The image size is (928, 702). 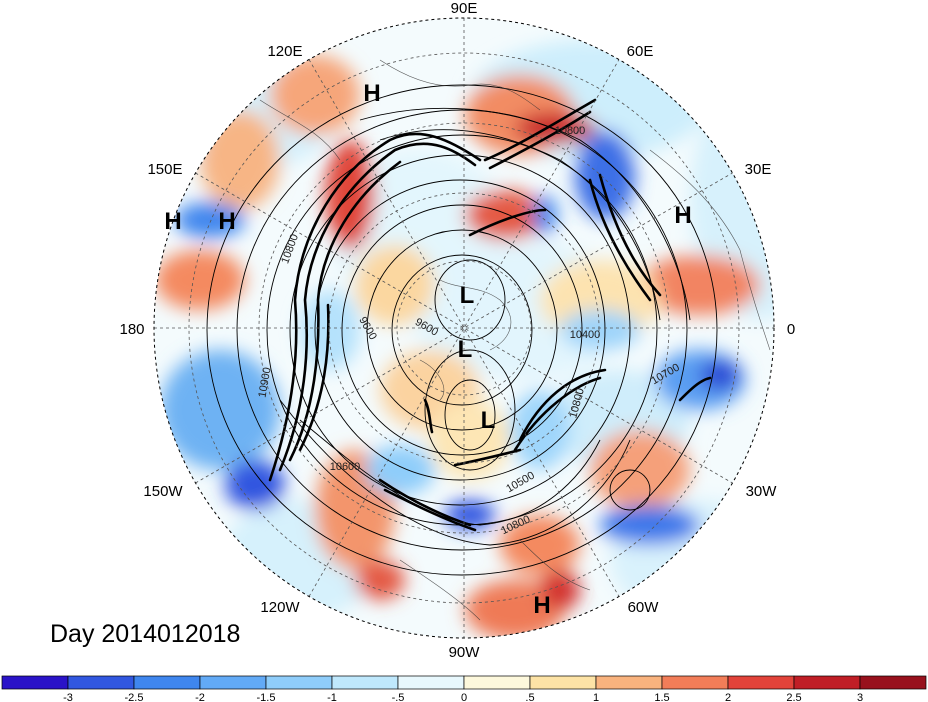 What do you see at coordinates (266, 697) in the screenshot?
I see `colorbar-tick-label: -1.5` at bounding box center [266, 697].